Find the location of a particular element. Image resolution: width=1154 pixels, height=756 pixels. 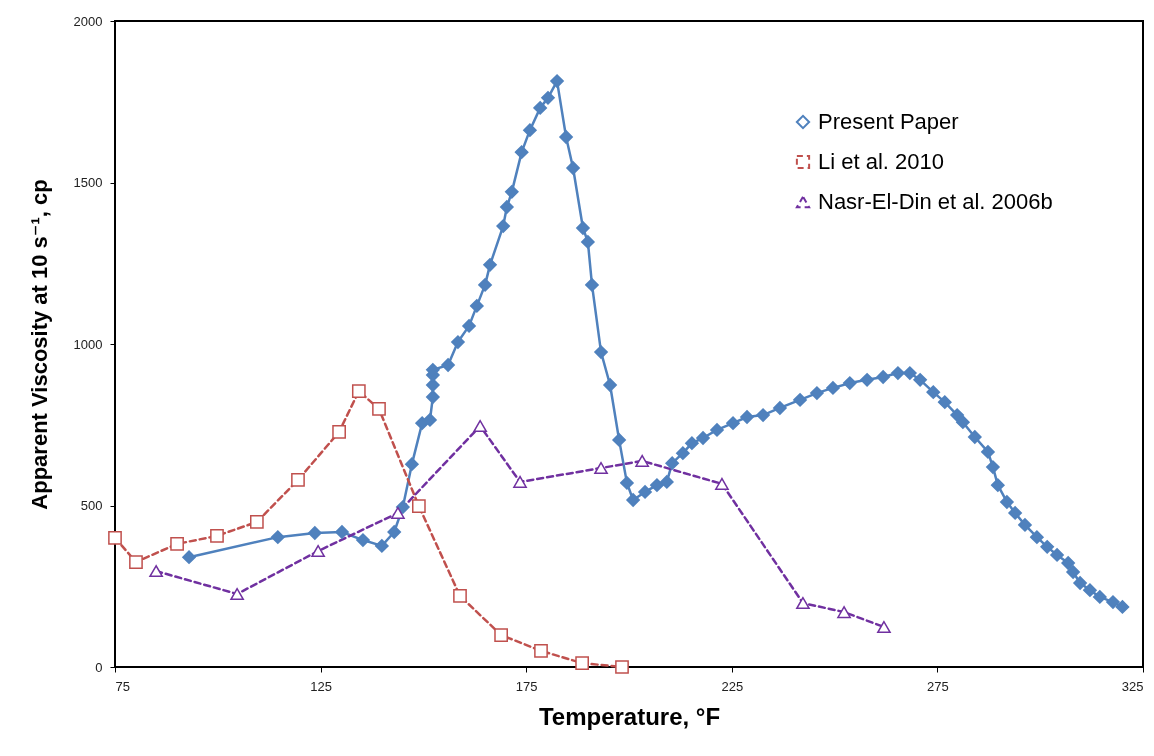

x-tick-label: 325 is located at coordinates (1132, 686).